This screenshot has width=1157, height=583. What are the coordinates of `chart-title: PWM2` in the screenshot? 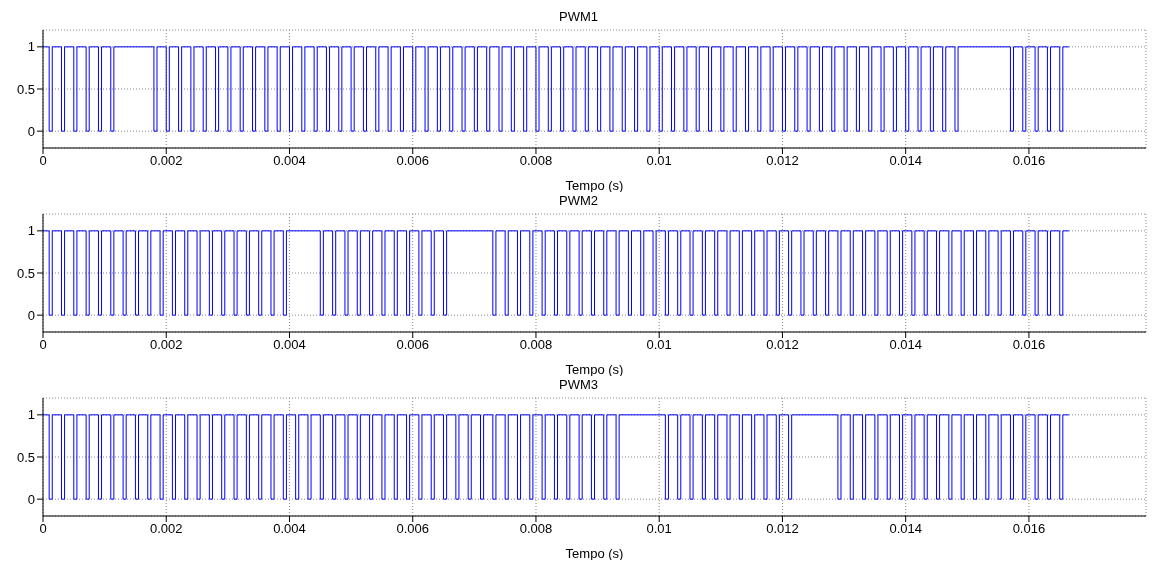 It's located at (578, 201).